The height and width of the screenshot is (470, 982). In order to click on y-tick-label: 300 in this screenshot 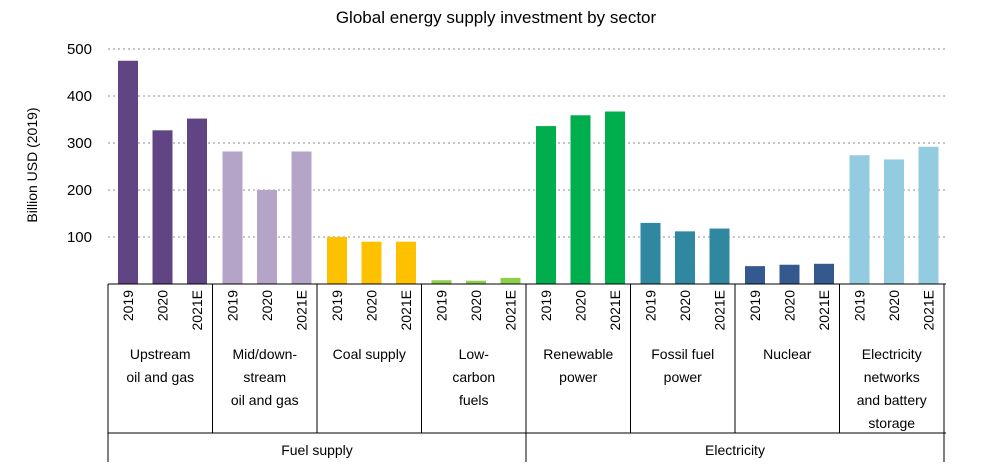, I will do `click(79, 143)`.